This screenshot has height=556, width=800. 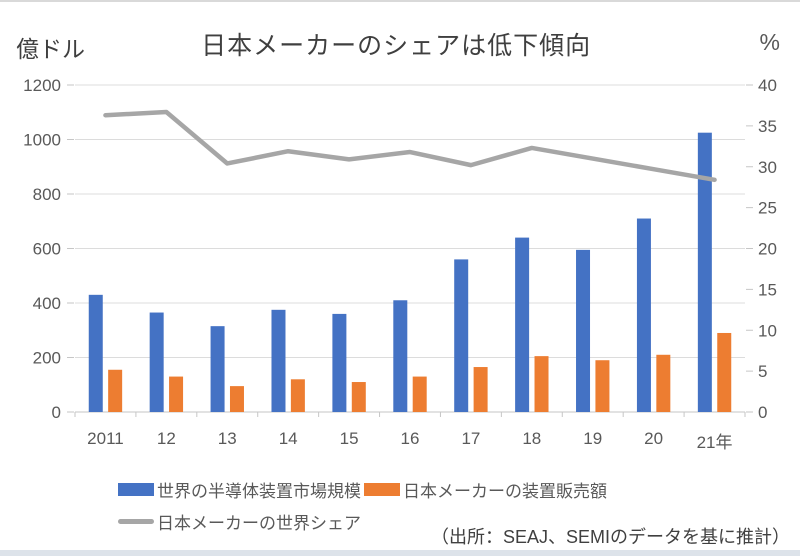 I want to click on left-axis-tick-label: 1000, so click(x=42, y=140).